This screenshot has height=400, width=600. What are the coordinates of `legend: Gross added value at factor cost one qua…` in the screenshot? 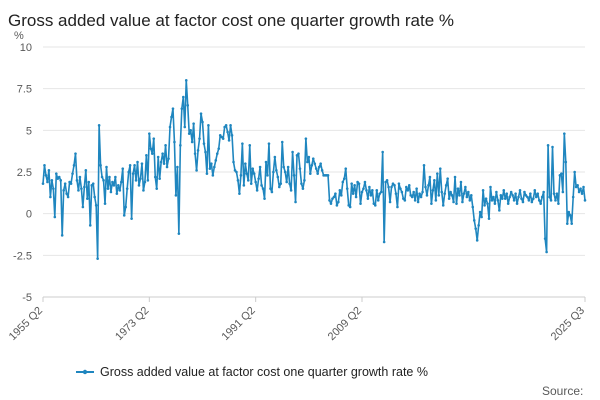 It's located at (252, 372).